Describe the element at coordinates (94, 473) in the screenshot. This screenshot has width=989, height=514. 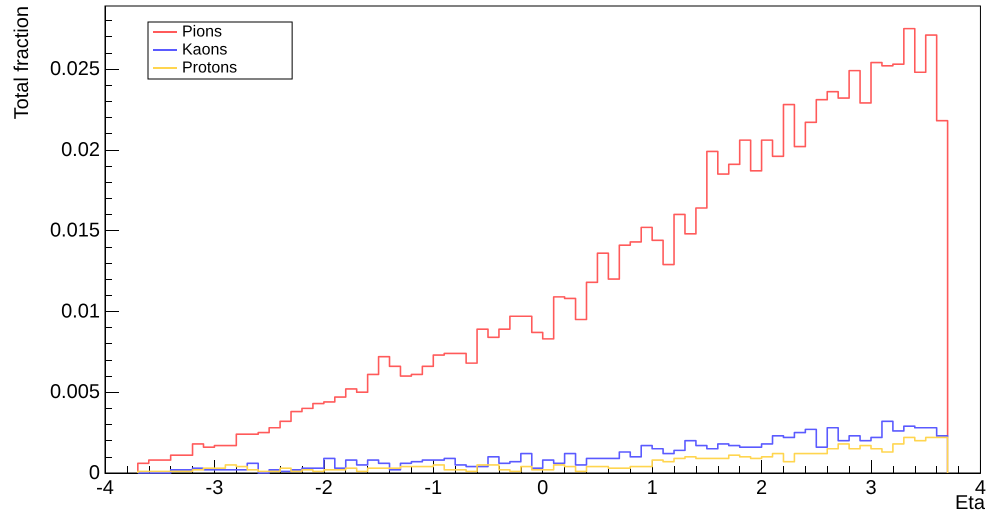
I see `y-tick-label: 0` at that location.